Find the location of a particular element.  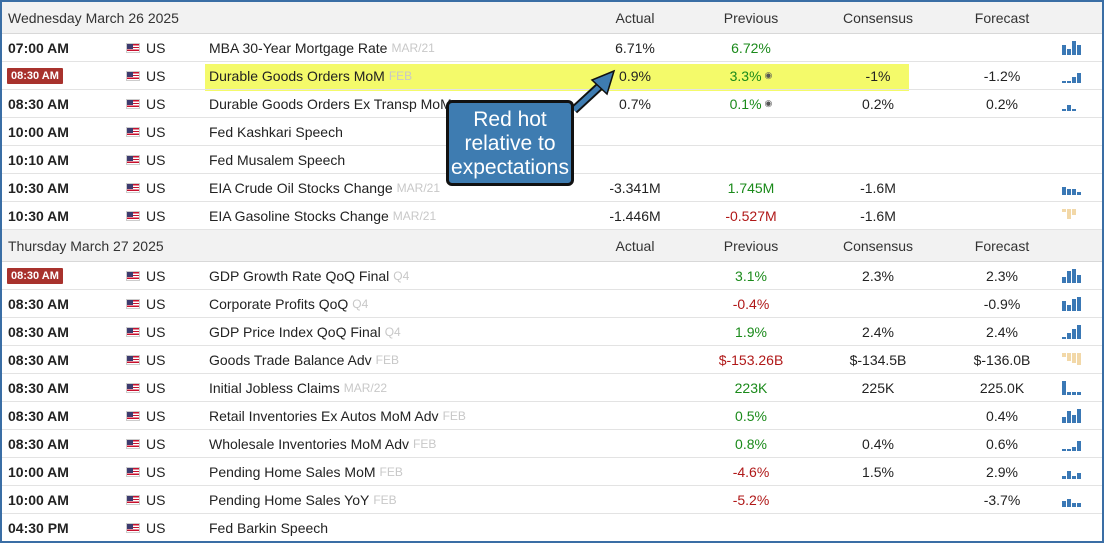

previous-value: -0.527M is located at coordinates (751, 215).